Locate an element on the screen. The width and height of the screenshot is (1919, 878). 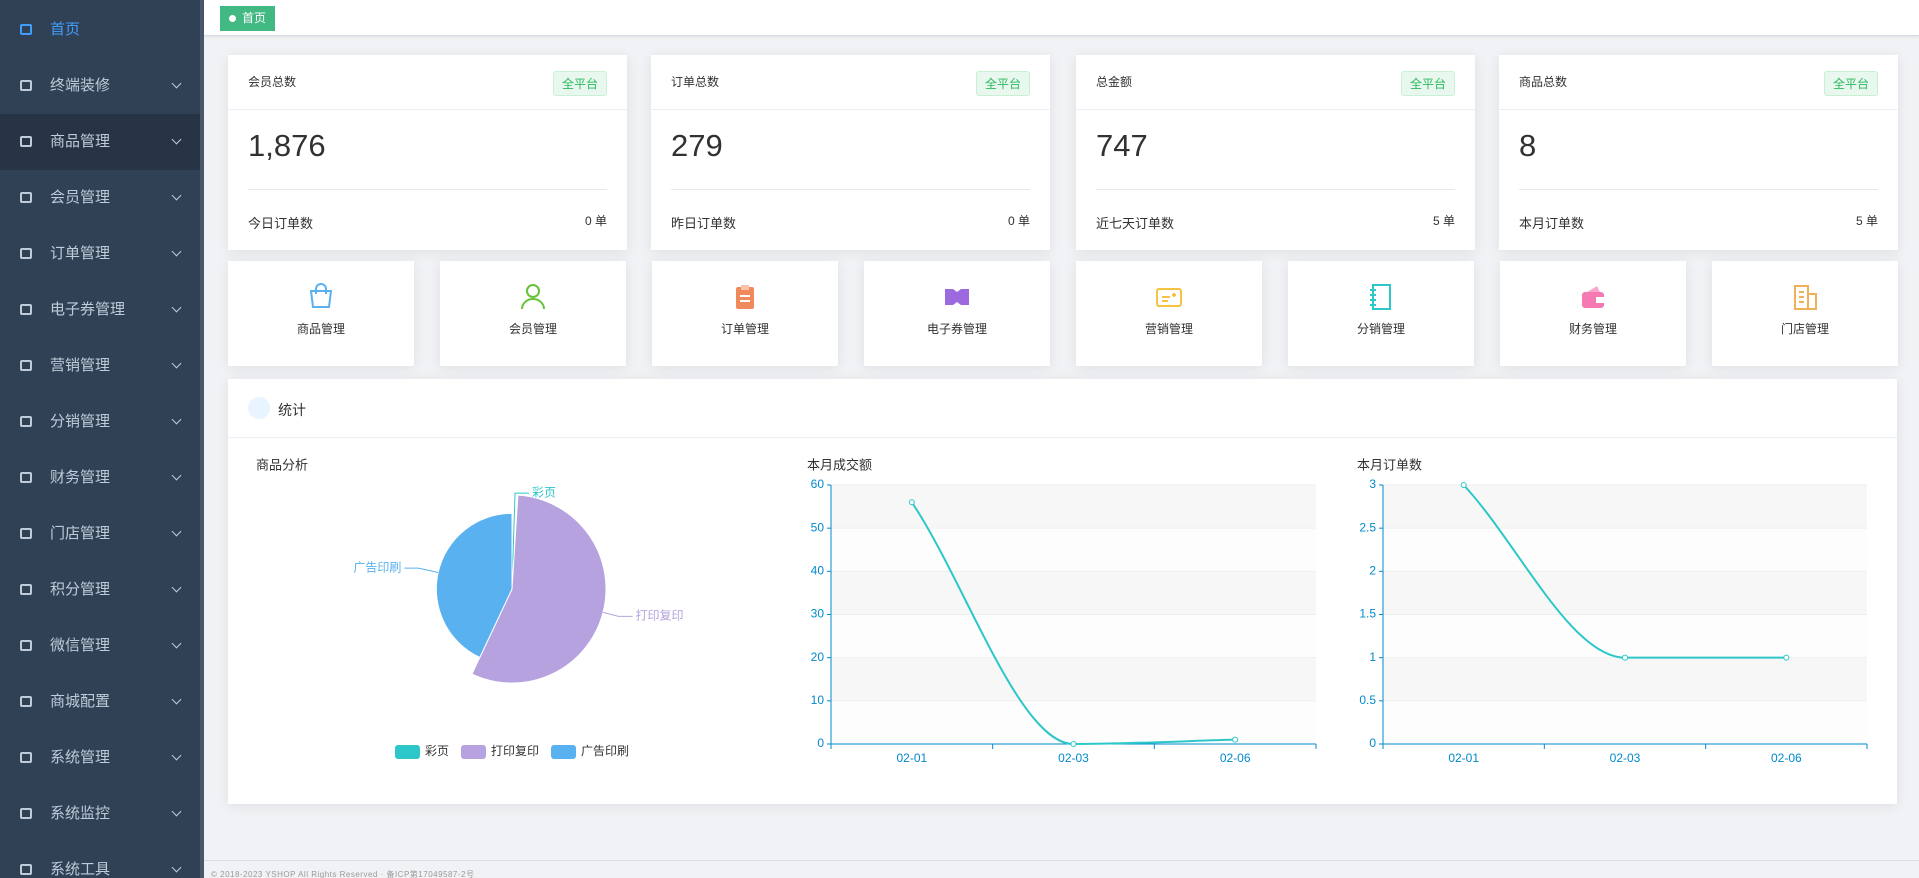
menu-item: 营销管理 is located at coordinates (100, 366).